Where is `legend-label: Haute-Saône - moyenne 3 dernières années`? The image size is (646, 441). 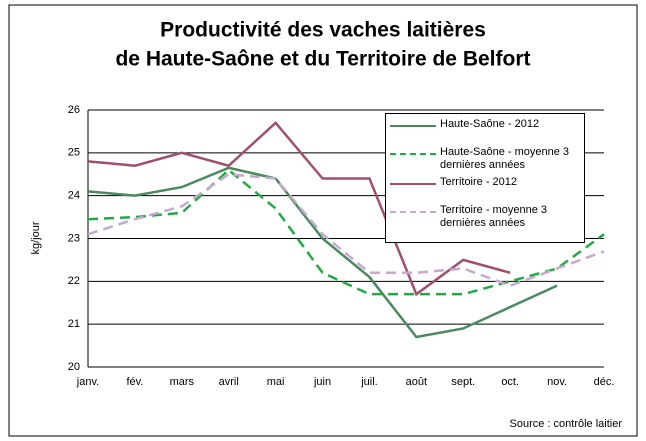
legend-label: Haute-Saône - moyenne 3 dernières années is located at coordinates (505, 158).